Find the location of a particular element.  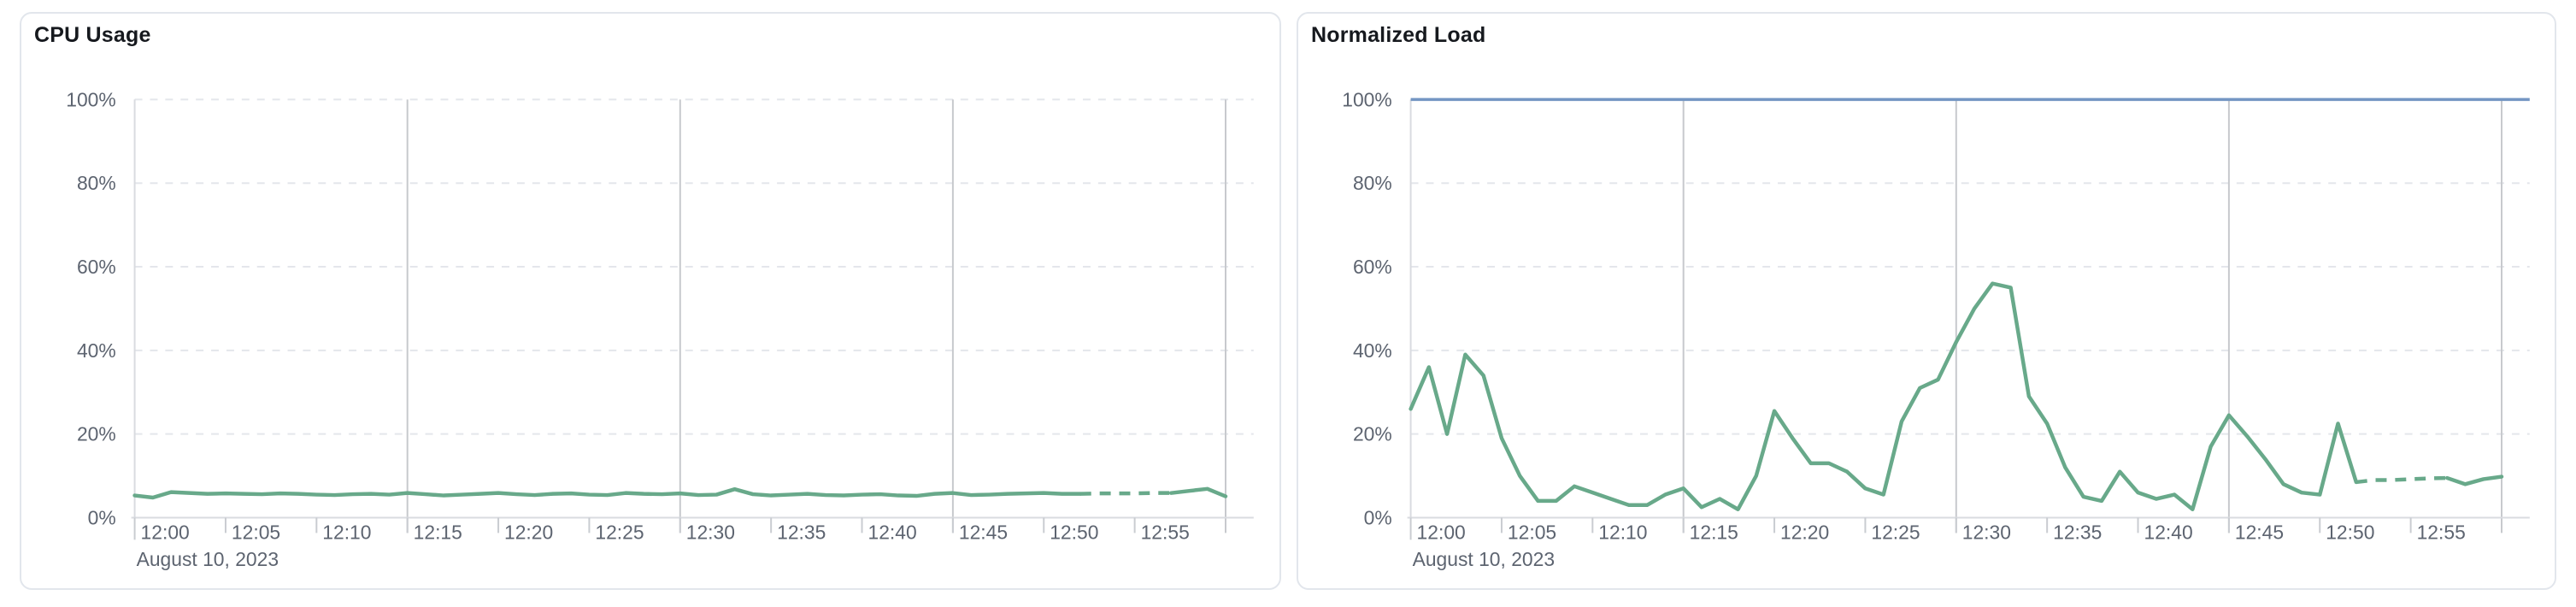

cpu-usage-line-projected-dashed is located at coordinates (1125, 493).